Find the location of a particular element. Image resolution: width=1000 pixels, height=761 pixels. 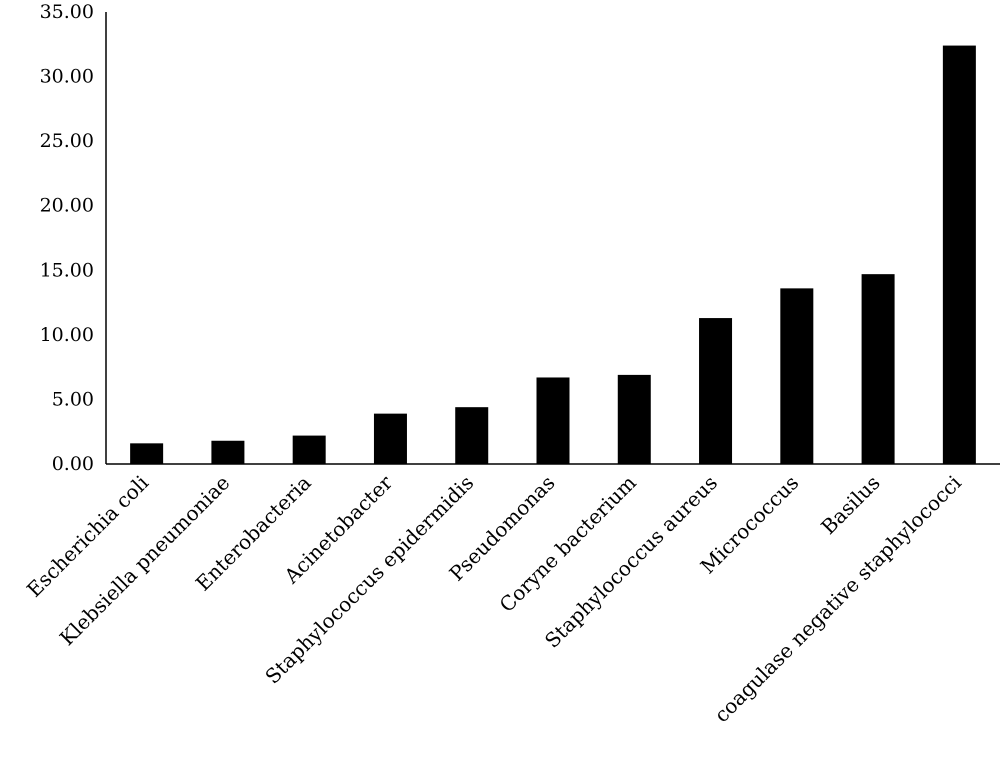

y-tick-label: 20.00 is located at coordinates (67, 206).